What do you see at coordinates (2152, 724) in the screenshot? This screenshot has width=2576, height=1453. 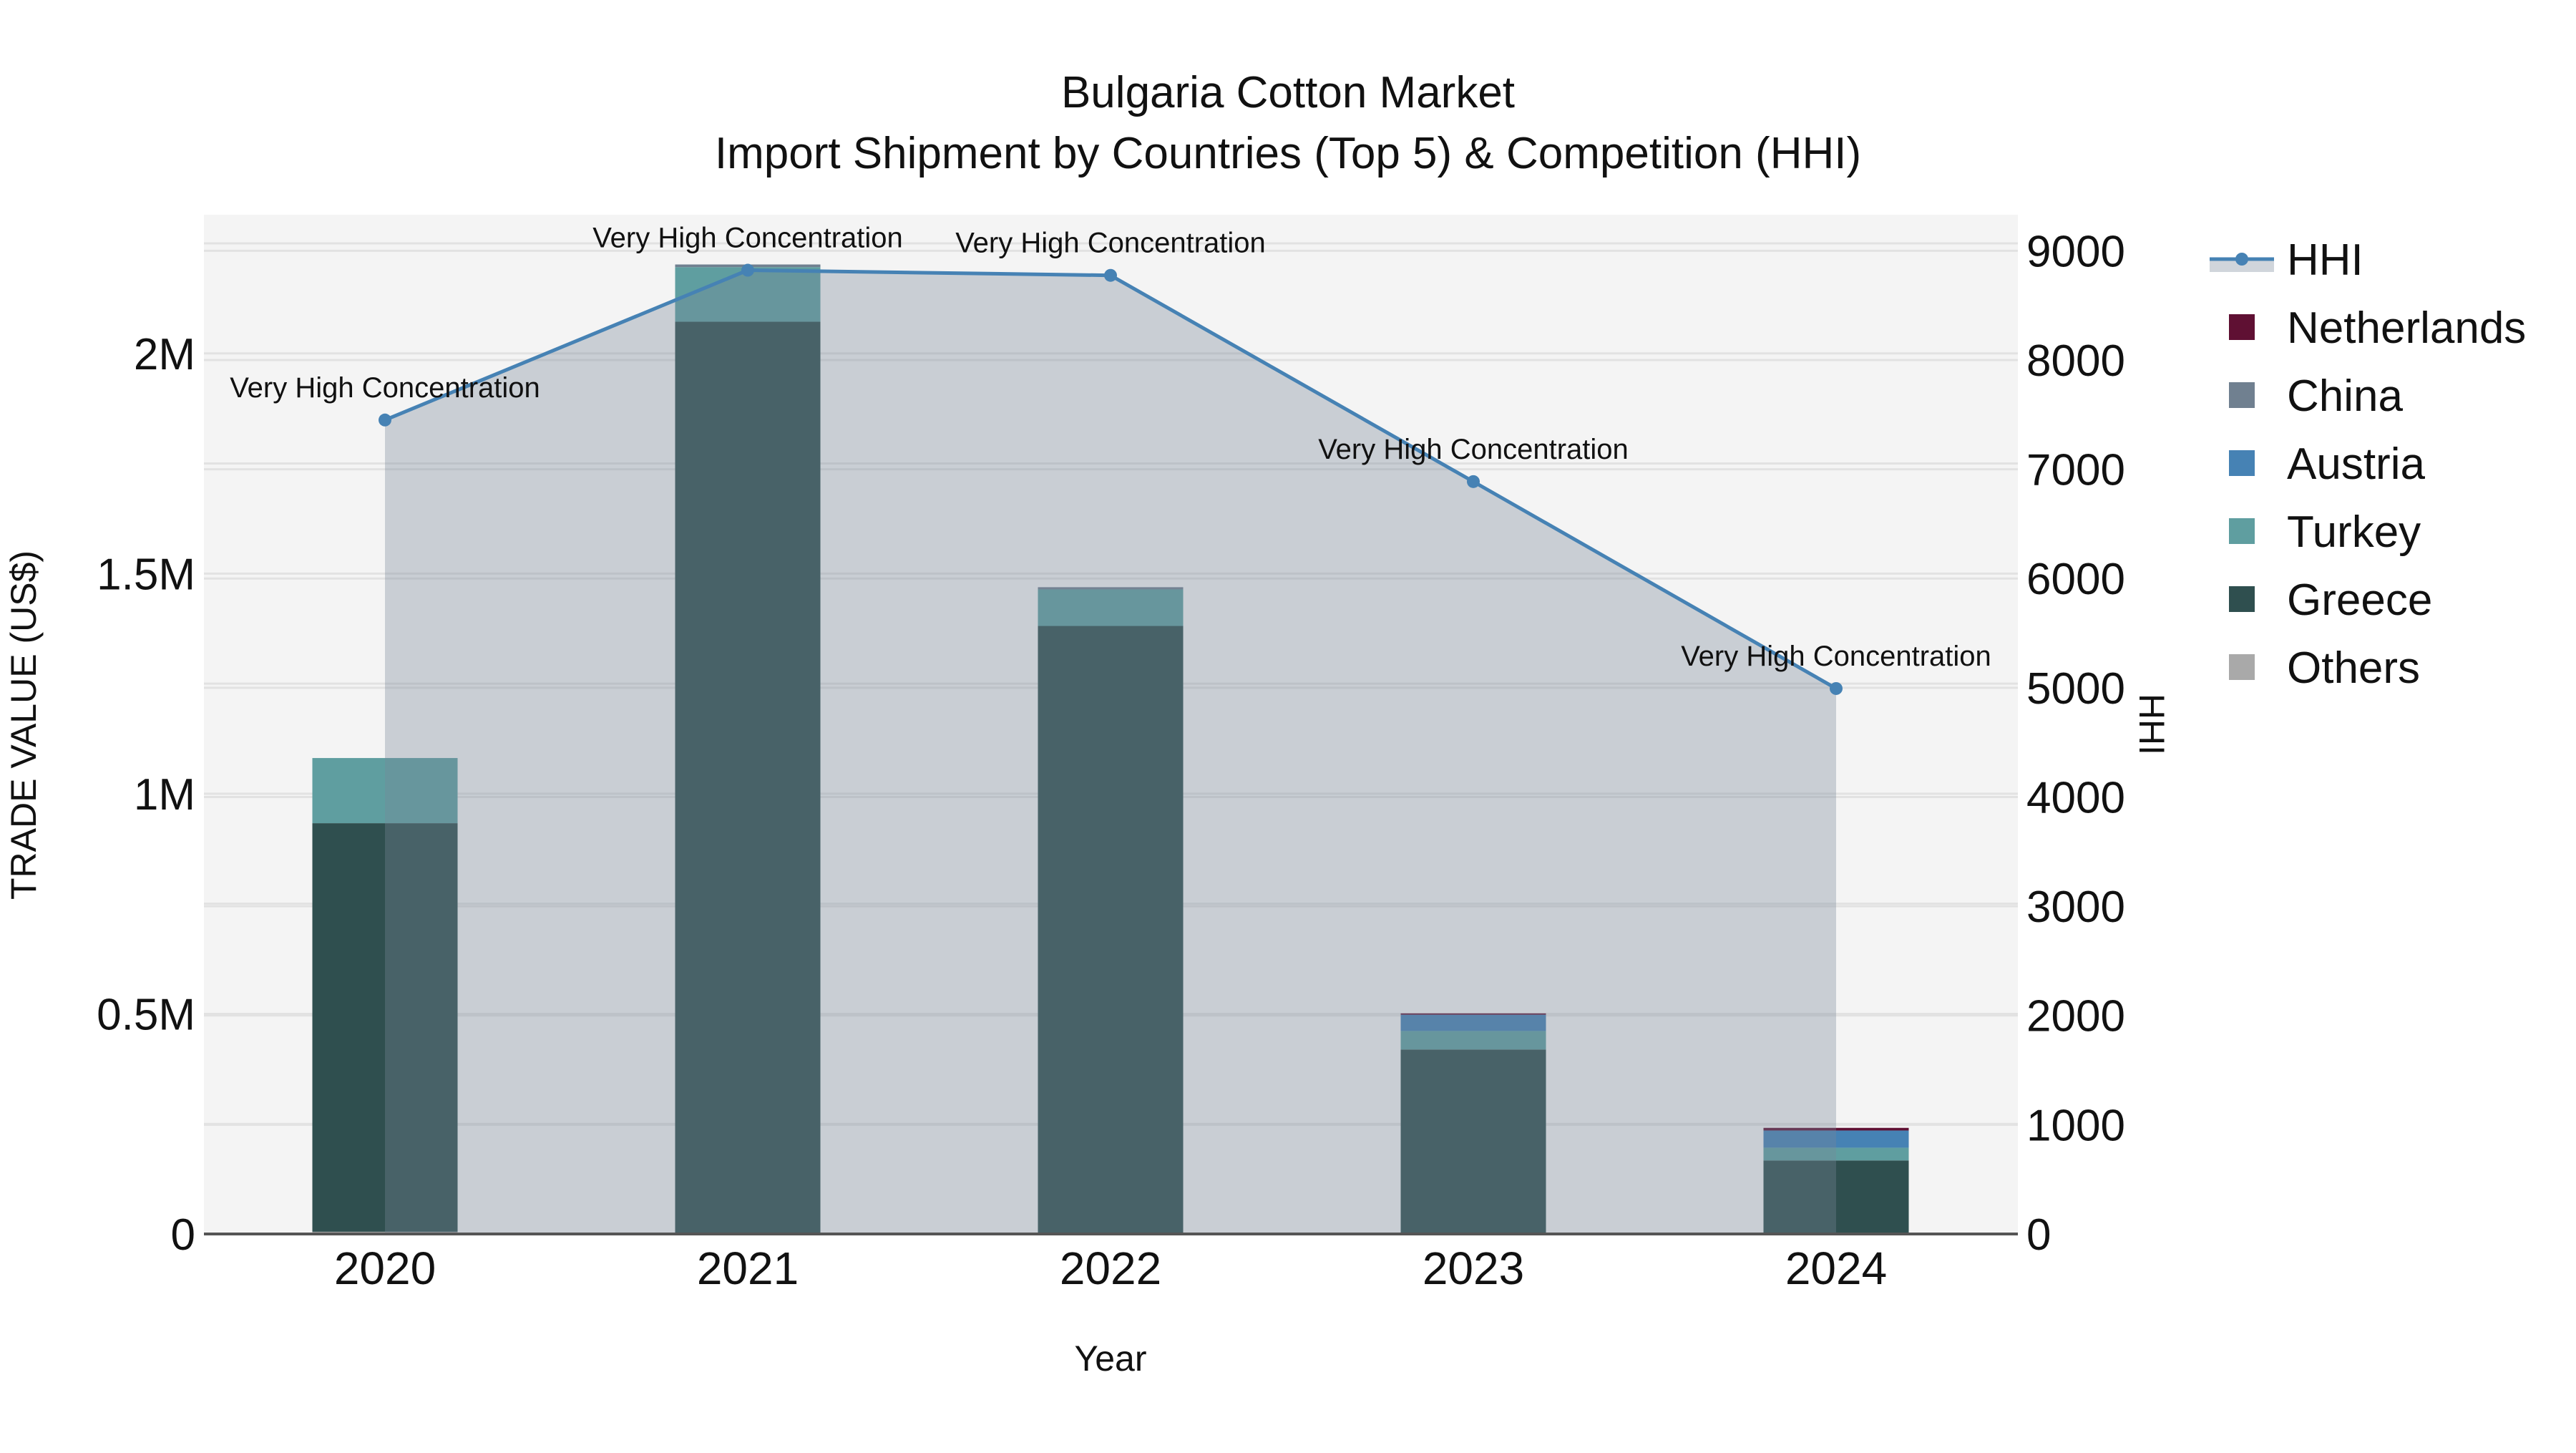 I see `y2-axis-title: HHI` at bounding box center [2152, 724].